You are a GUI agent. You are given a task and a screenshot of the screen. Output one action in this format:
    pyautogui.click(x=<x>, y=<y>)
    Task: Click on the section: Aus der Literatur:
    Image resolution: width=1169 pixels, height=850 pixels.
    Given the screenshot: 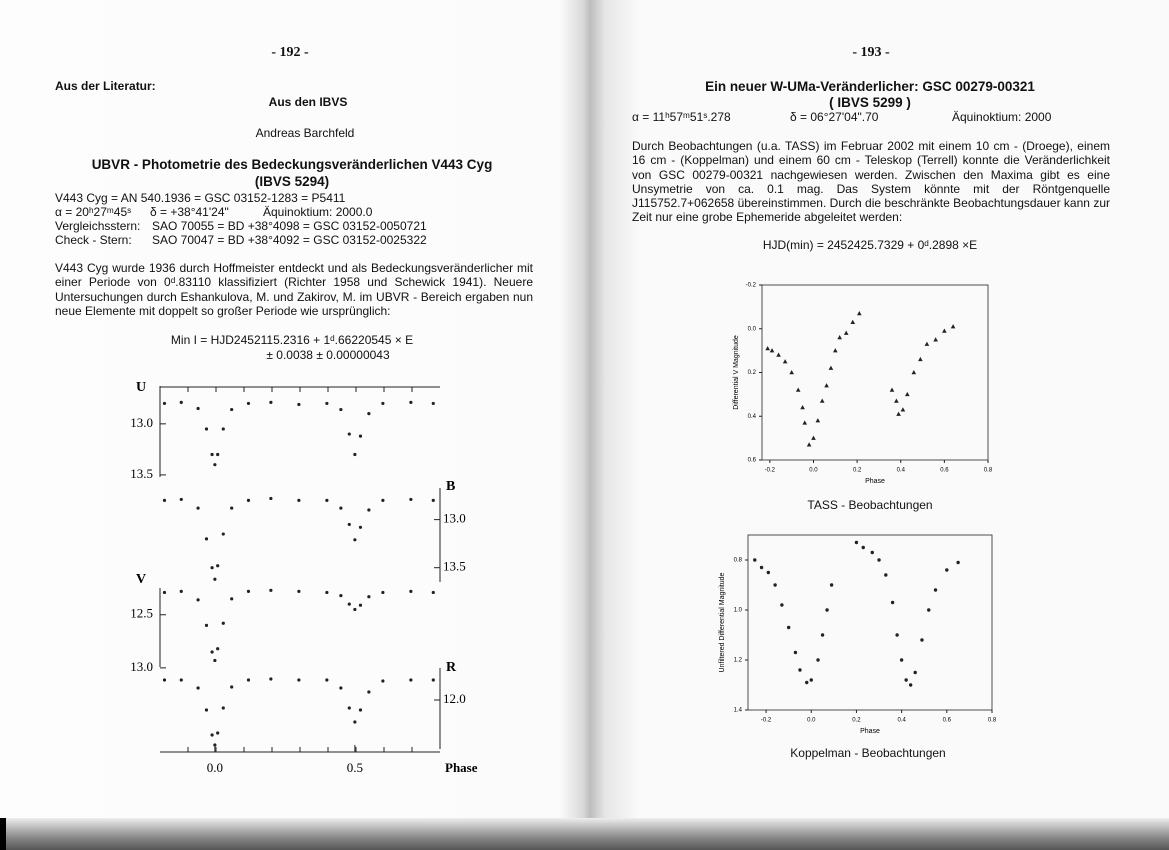 What is the action you would take?
    pyautogui.click(x=105, y=86)
    